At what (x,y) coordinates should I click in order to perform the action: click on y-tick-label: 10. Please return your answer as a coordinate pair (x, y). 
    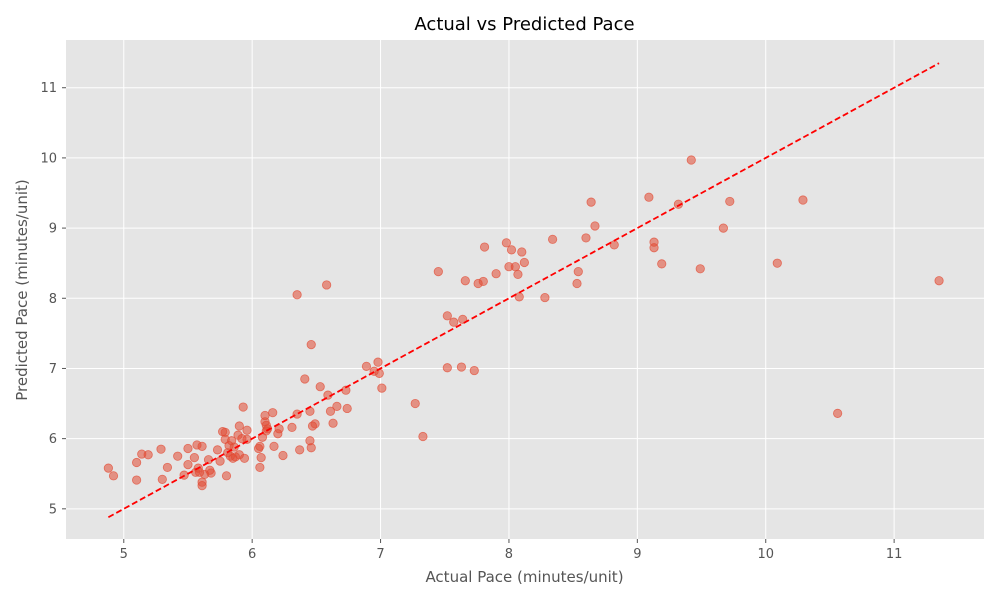
    Looking at the image, I should click on (48, 158).